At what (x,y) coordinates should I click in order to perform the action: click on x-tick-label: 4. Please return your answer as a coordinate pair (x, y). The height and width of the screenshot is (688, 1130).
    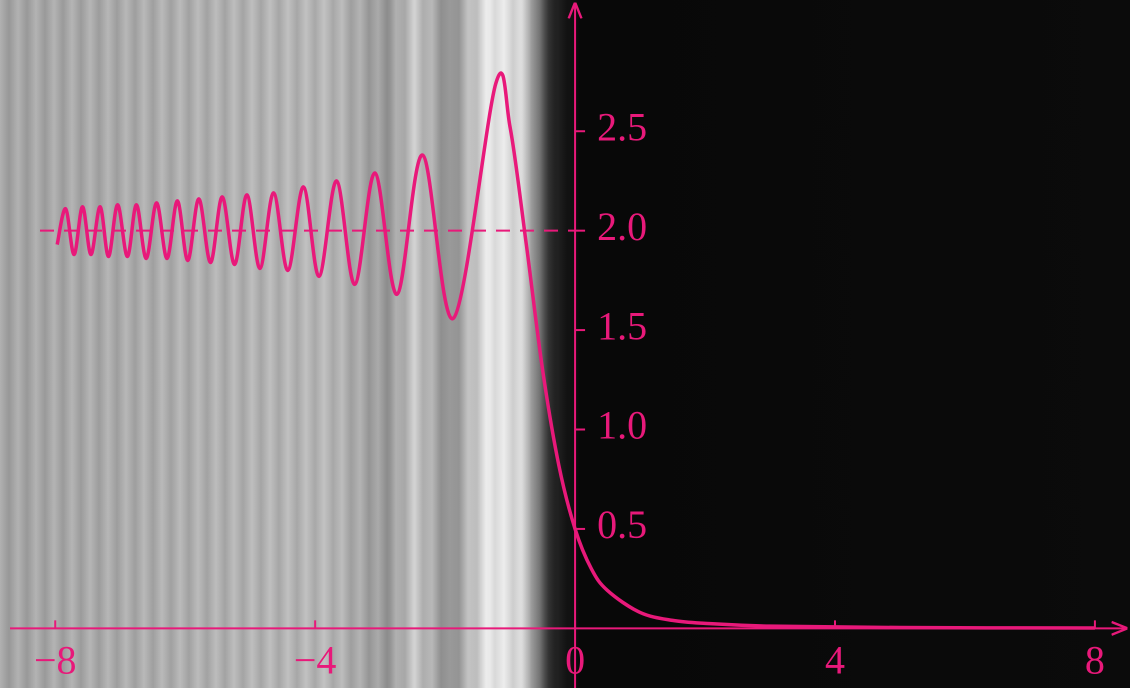
    Looking at the image, I should click on (835, 660).